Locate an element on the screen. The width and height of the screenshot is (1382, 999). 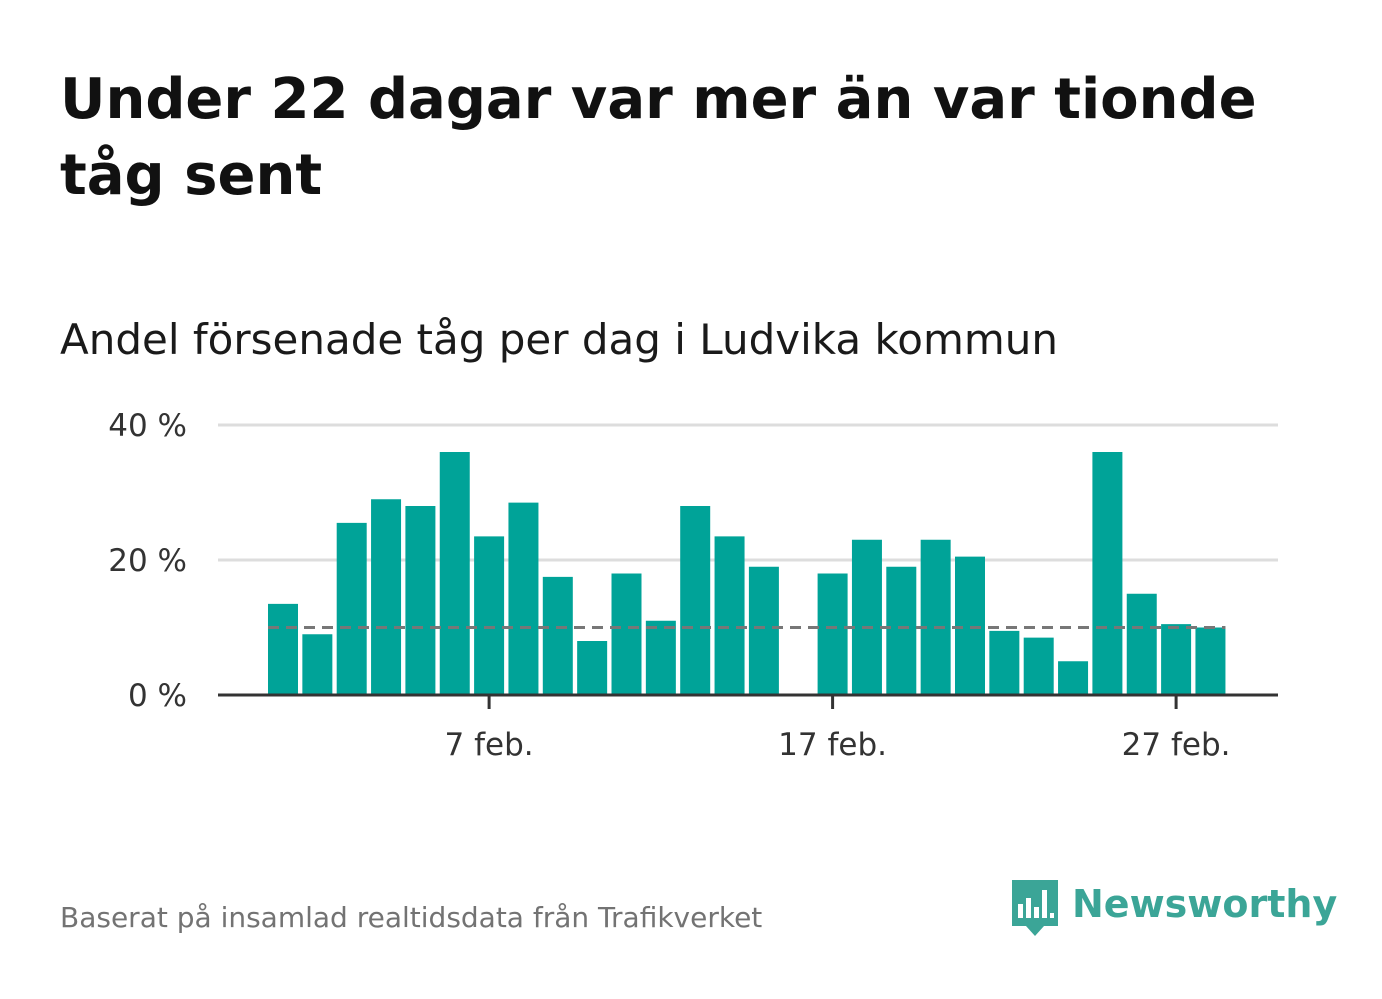
axes is located at coordinates (748, 701).